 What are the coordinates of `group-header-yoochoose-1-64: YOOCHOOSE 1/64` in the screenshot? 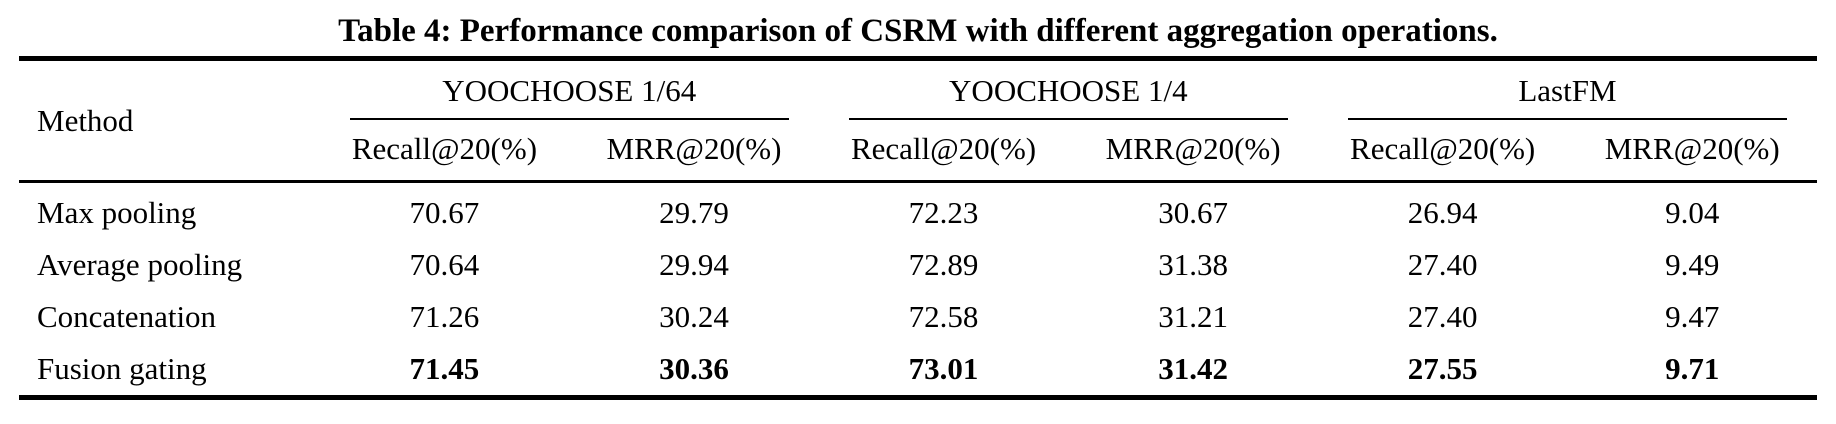 It's located at (569, 89).